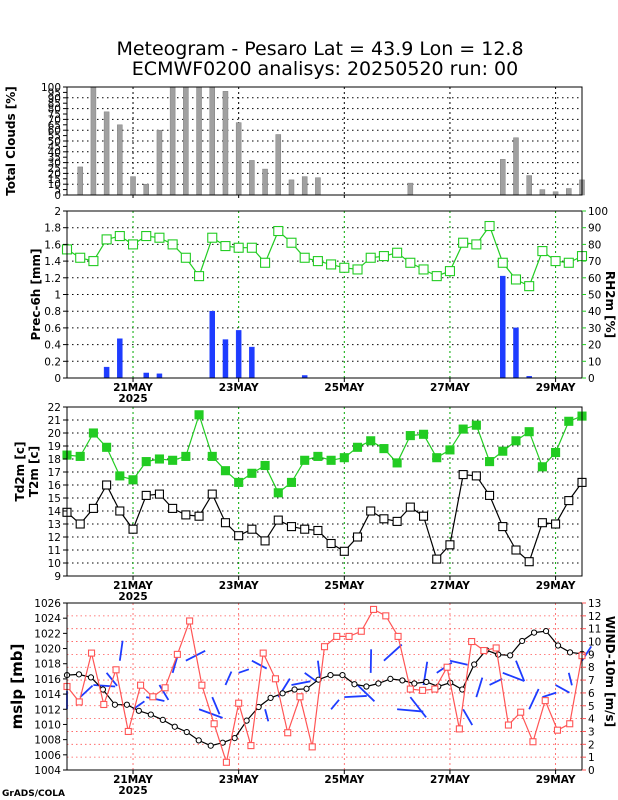 The height and width of the screenshot is (800, 618). I want to click on mslp-y-tick-label: 1014, so click(47, 695).